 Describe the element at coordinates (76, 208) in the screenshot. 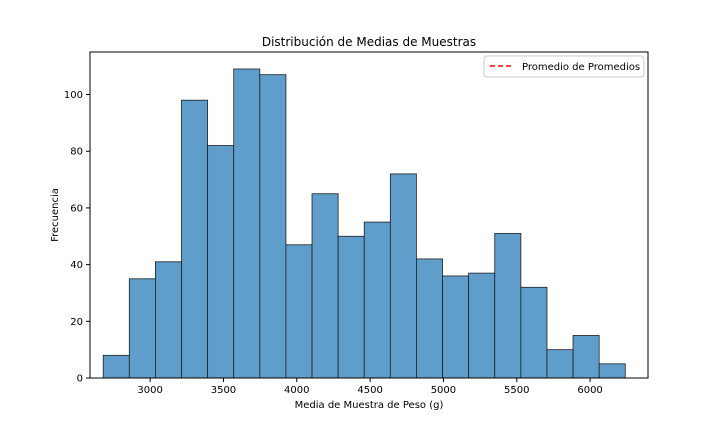

I see `y-tick-label: 60` at that location.